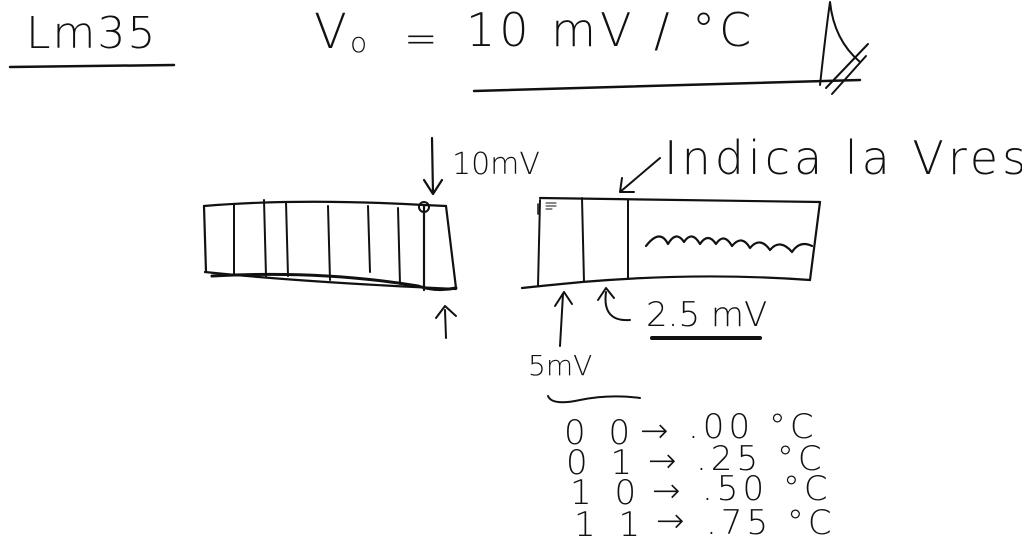 This screenshot has height=546, width=1022. I want to click on formula-subscript: o, so click(358, 42).